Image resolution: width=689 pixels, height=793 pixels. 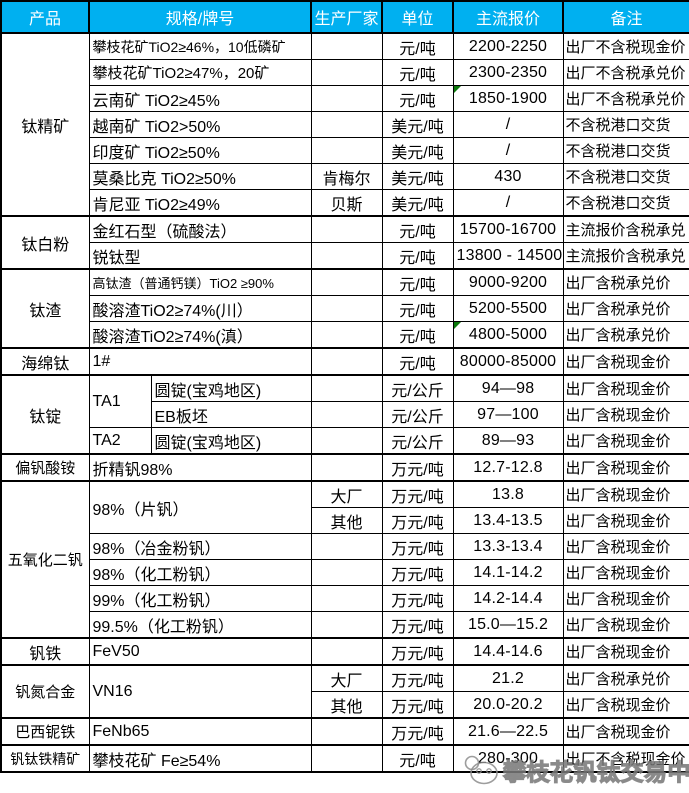 I want to click on table-row: 云南矿 TiO2≥45% 元/吨 1850-1900 出厂不含税承兑价, so click(x=345, y=98).